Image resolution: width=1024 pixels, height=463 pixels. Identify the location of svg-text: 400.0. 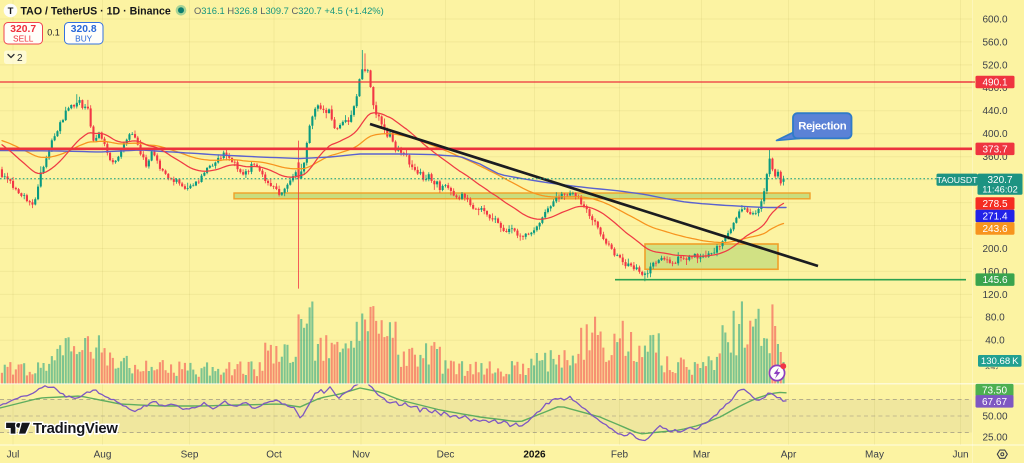
(994, 134).